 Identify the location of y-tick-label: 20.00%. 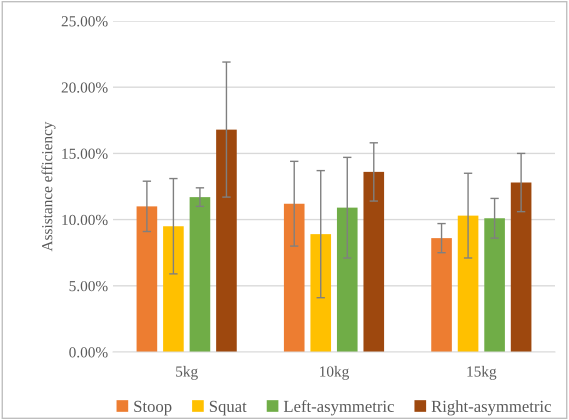
(85, 87).